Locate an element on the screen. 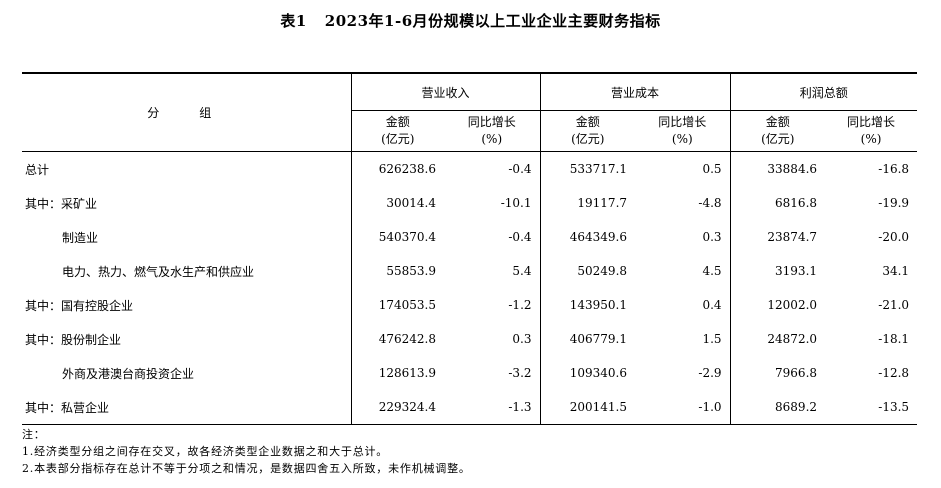  revenue-amount: 476242.8 is located at coordinates (407, 339).